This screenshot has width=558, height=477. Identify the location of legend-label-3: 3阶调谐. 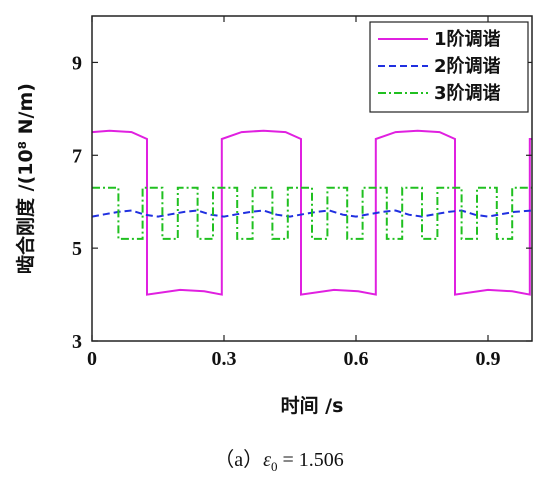
(467, 93).